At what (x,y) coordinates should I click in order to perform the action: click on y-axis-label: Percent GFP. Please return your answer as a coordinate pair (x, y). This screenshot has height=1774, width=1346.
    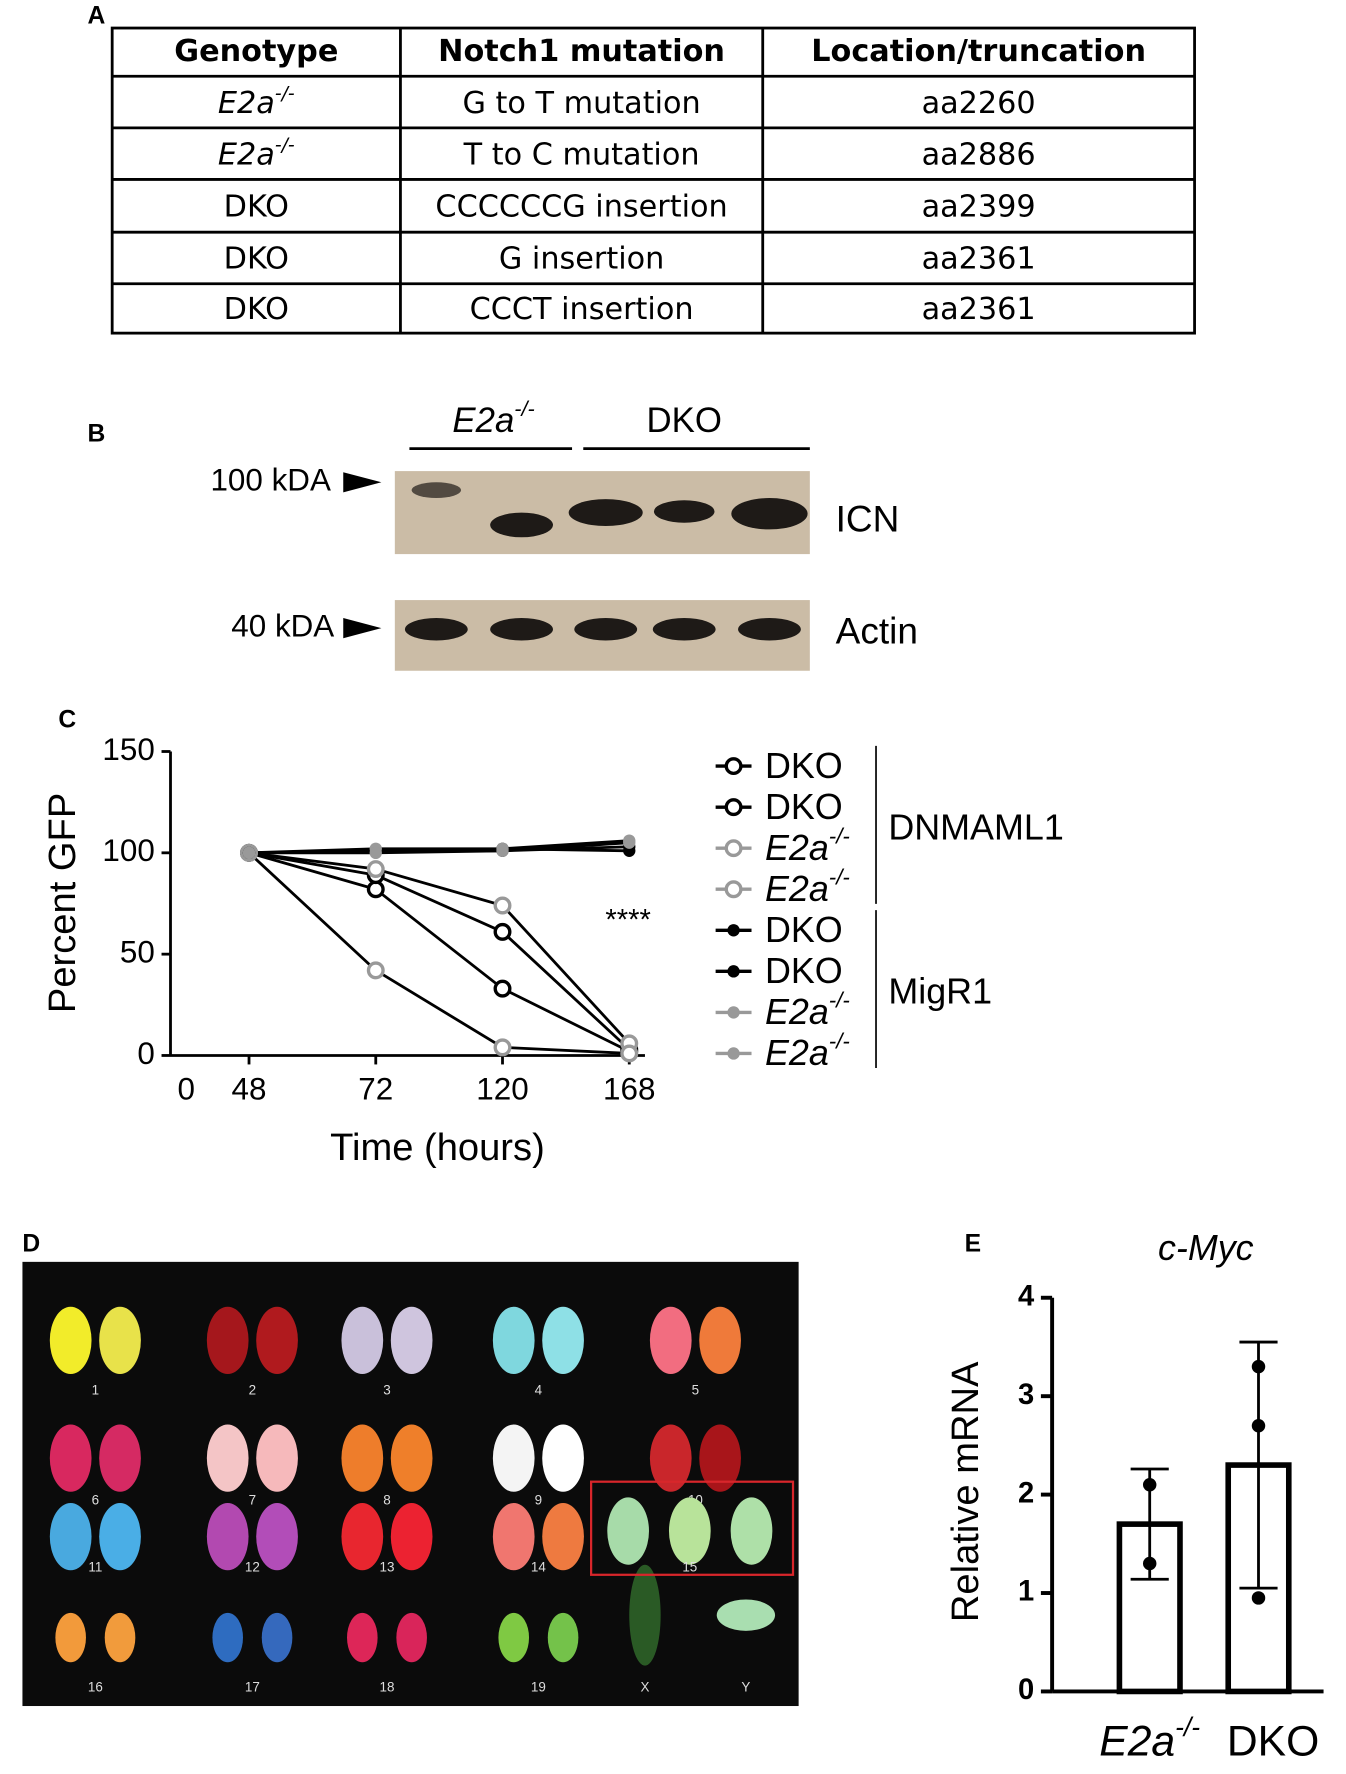
    Looking at the image, I should click on (62, 903).